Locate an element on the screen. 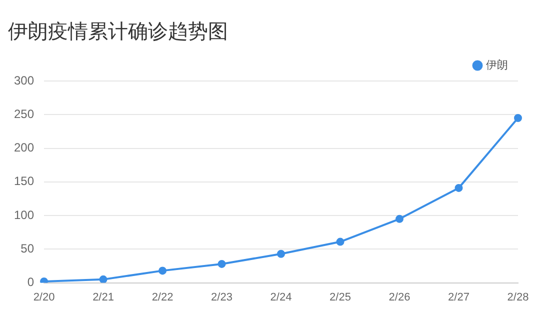 This screenshot has width=540, height=320. x-tick-label: 2/27 is located at coordinates (459, 297).